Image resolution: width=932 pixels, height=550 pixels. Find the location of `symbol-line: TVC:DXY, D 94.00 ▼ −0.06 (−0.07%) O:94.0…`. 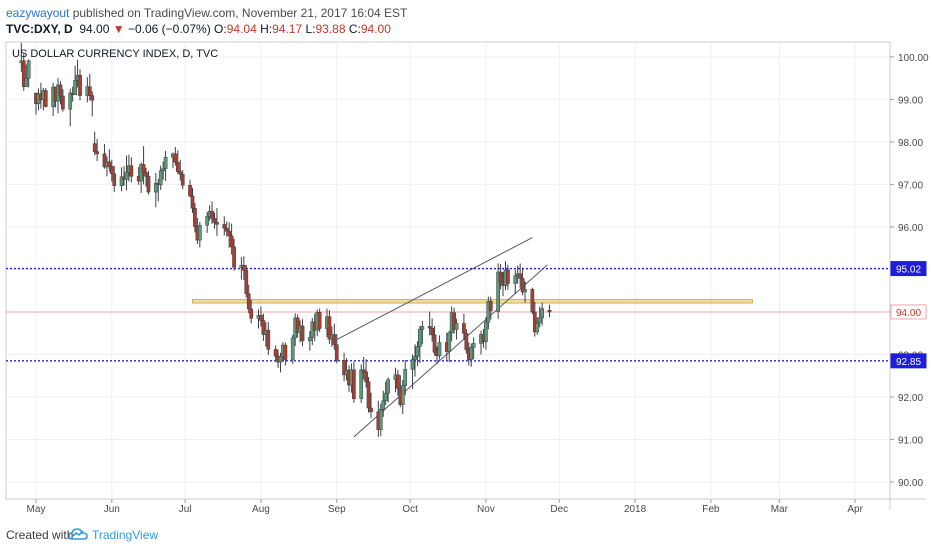

symbol-line: TVC:DXY, D 94.00 ▼ −0.06 (−0.07%) O:94.0… is located at coordinates (198, 29).